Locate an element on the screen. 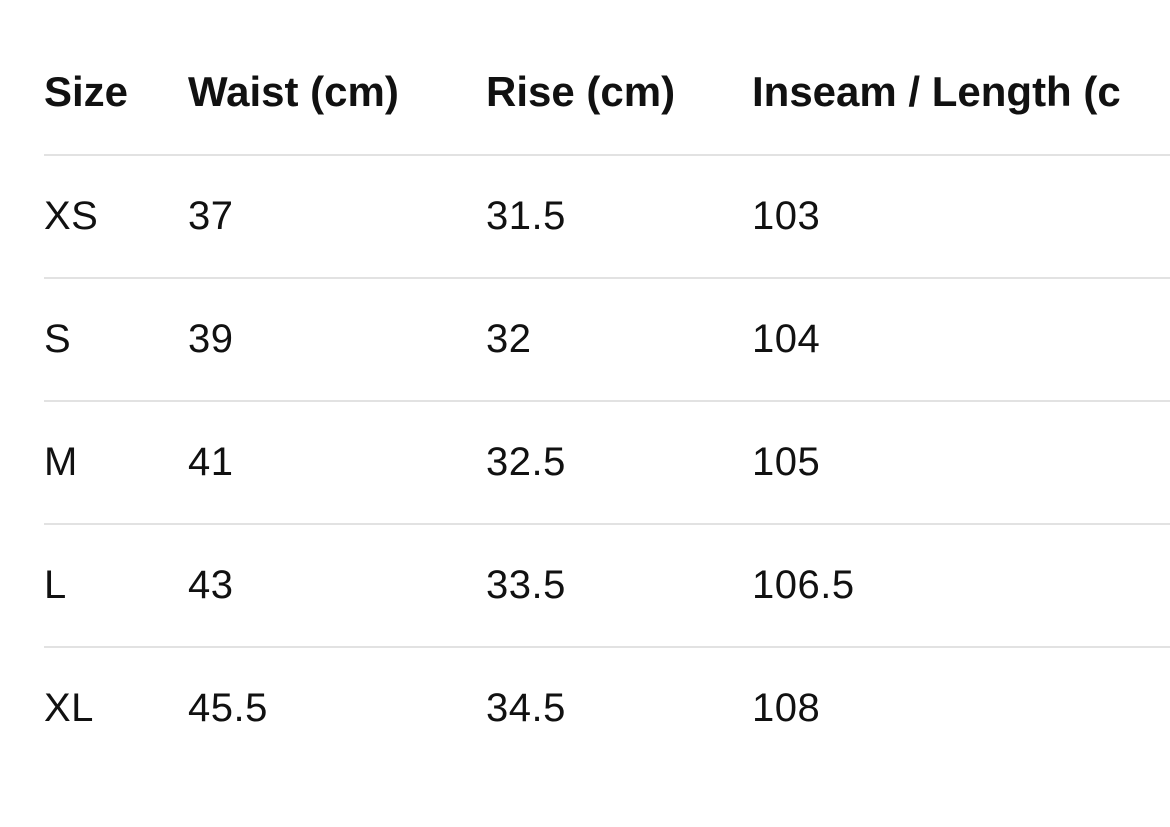 The width and height of the screenshot is (1170, 827). header-cell: Rise (cm) is located at coordinates (581, 91).